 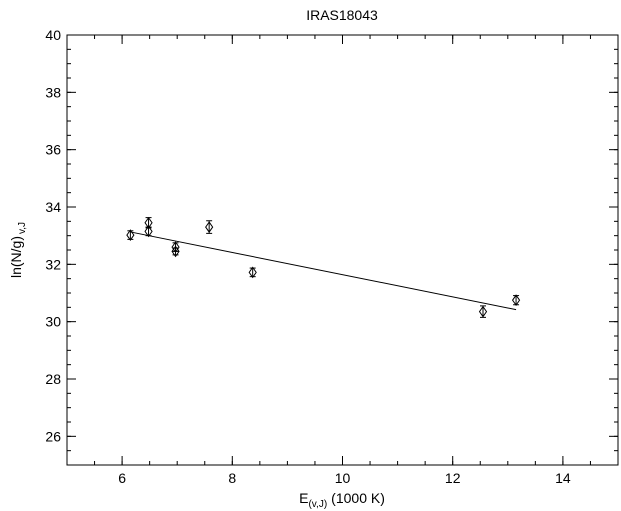 What do you see at coordinates (122, 478) in the screenshot?
I see `x-tick-label: 6` at bounding box center [122, 478].